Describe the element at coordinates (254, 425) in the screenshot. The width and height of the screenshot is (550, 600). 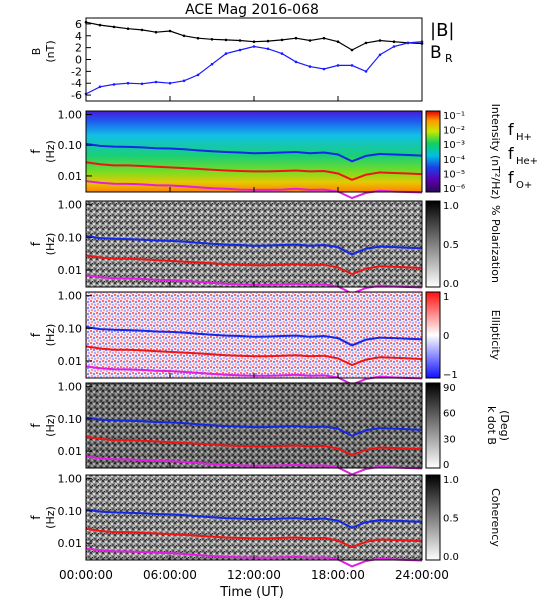
I see `panel-5-heatmap-area` at that location.